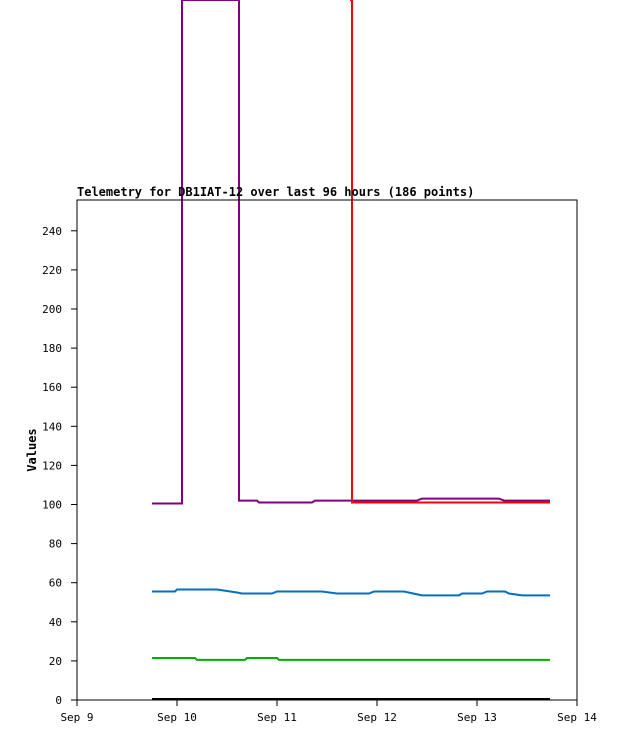 The height and width of the screenshot is (741, 618). I want to click on y-tick-label: 0, so click(58, 700).